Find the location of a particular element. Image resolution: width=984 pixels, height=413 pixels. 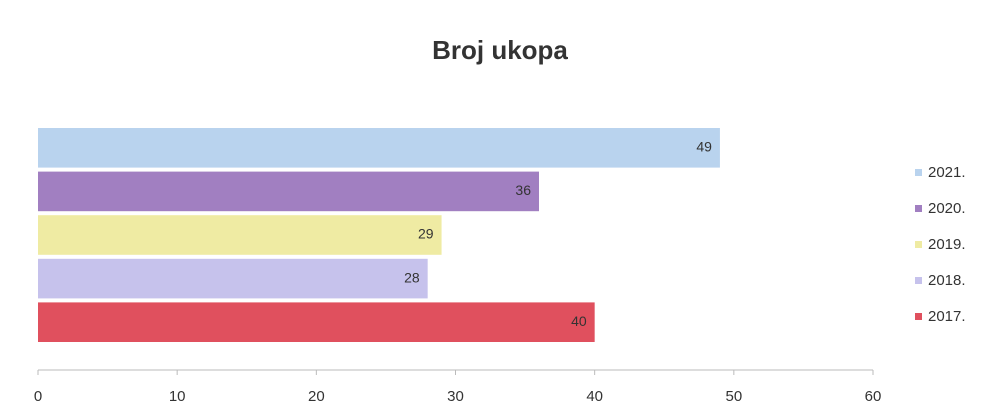

x-tick-label: 30 is located at coordinates (455, 396).